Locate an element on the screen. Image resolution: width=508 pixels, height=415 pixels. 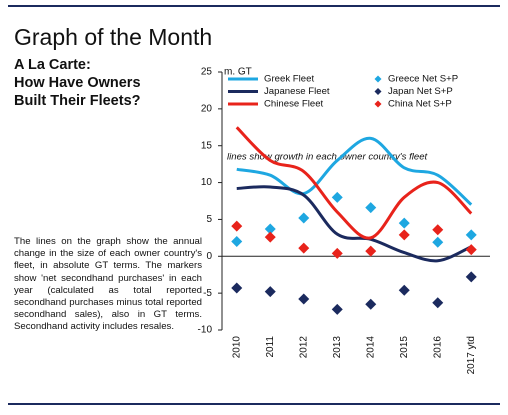
y-axis-label: m. GT is located at coordinates (238, 72).